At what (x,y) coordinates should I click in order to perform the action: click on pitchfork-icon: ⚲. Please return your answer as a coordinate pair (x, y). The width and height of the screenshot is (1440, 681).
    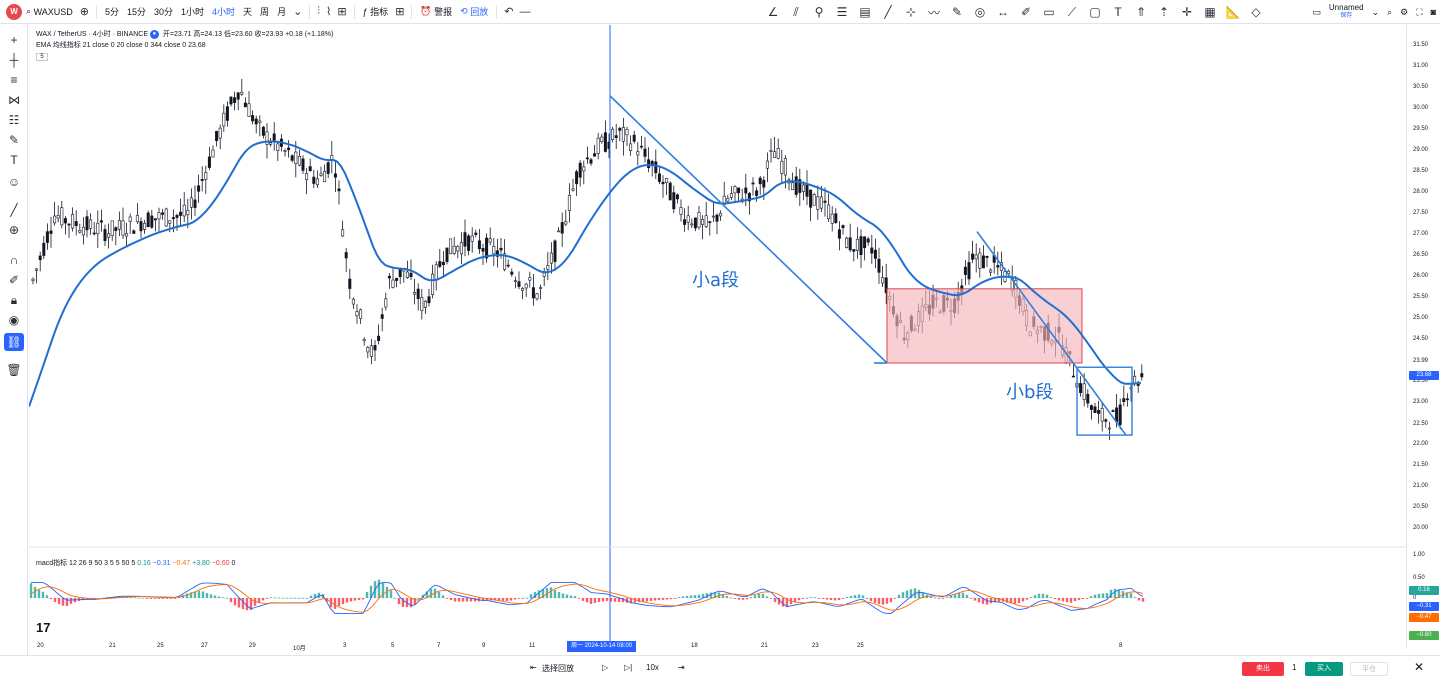
    Looking at the image, I should click on (819, 12).